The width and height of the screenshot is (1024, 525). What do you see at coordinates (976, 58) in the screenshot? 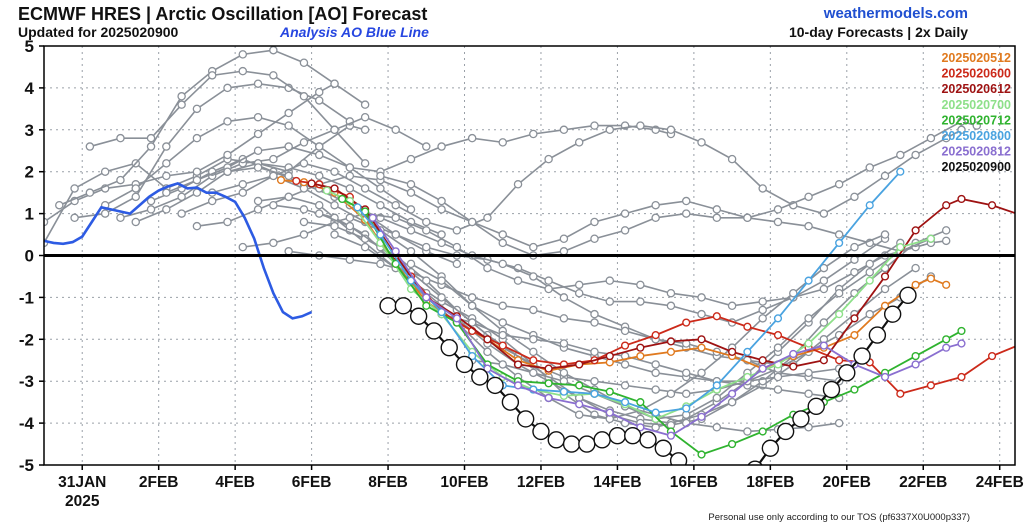
I see `legend-item: 2025020512` at bounding box center [976, 58].